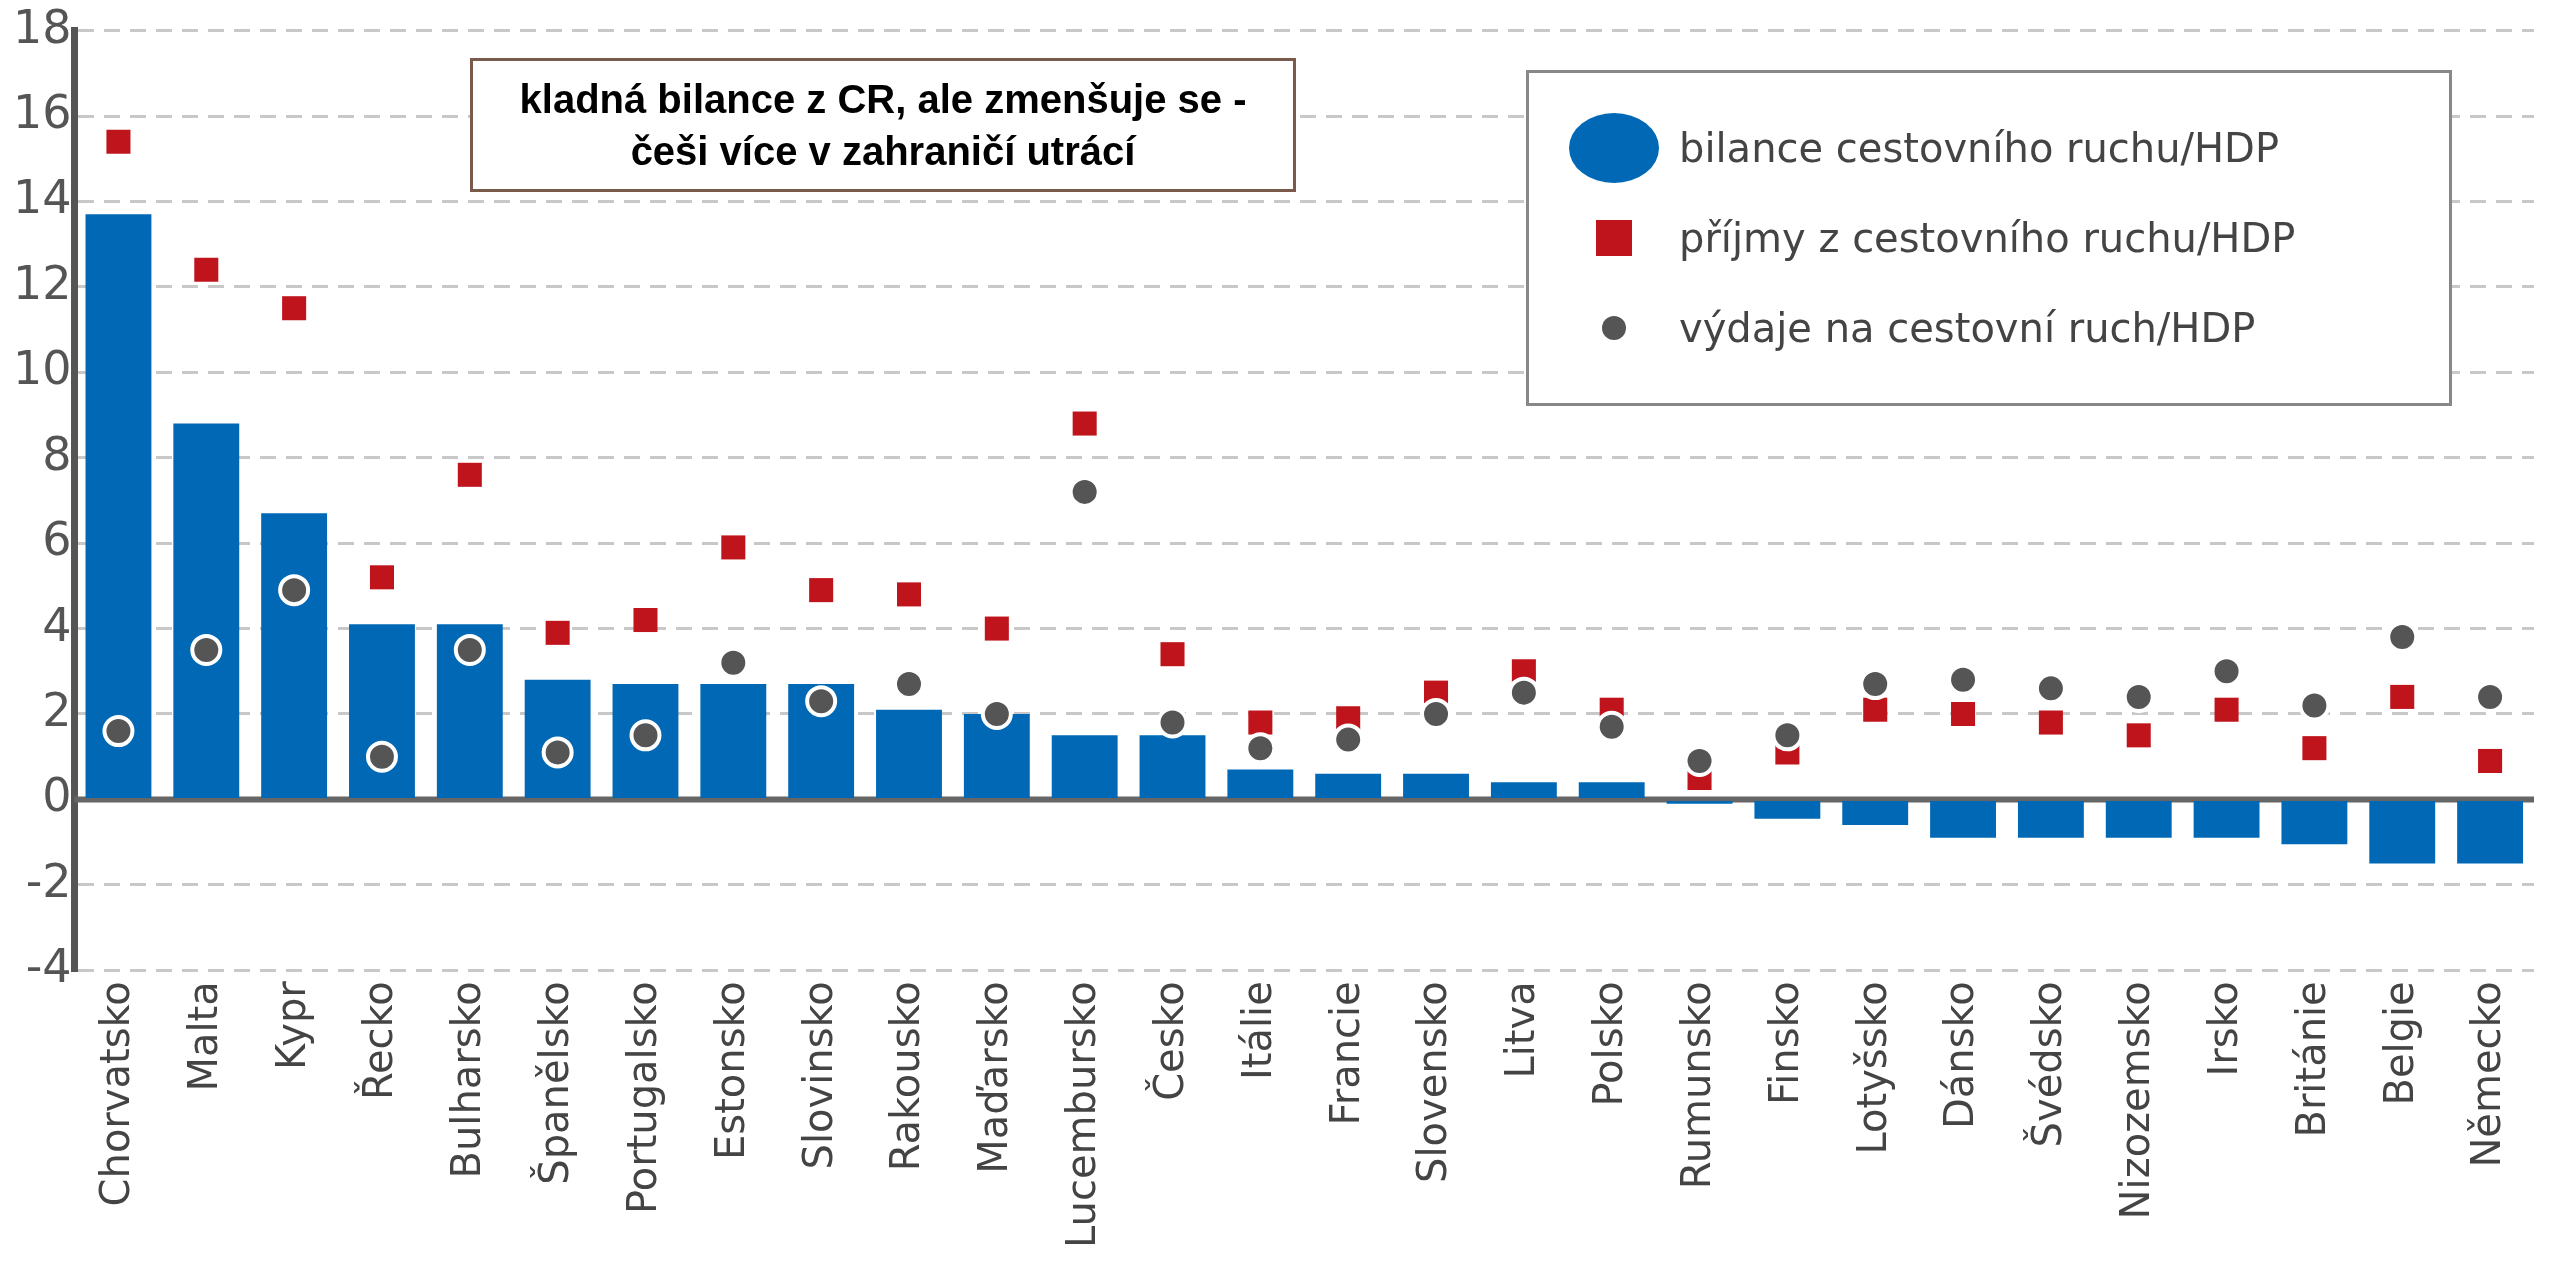  Describe the element at coordinates (378, 1041) in the screenshot. I see `x-tick-label: Řecko` at that location.